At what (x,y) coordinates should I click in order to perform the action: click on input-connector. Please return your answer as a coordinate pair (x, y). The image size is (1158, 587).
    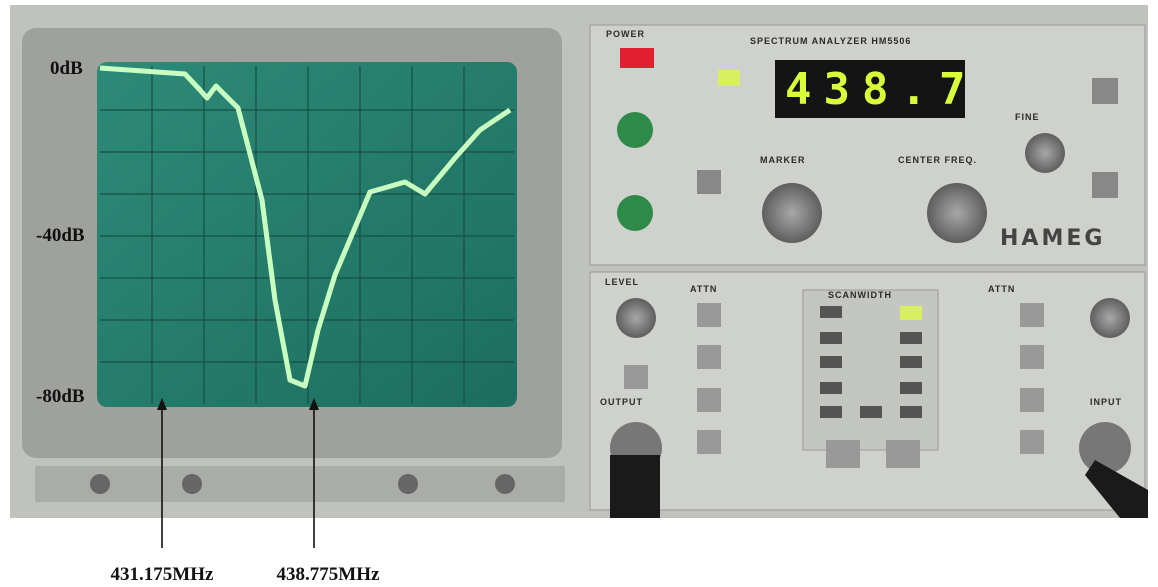
    Looking at the image, I should click on (1105, 448).